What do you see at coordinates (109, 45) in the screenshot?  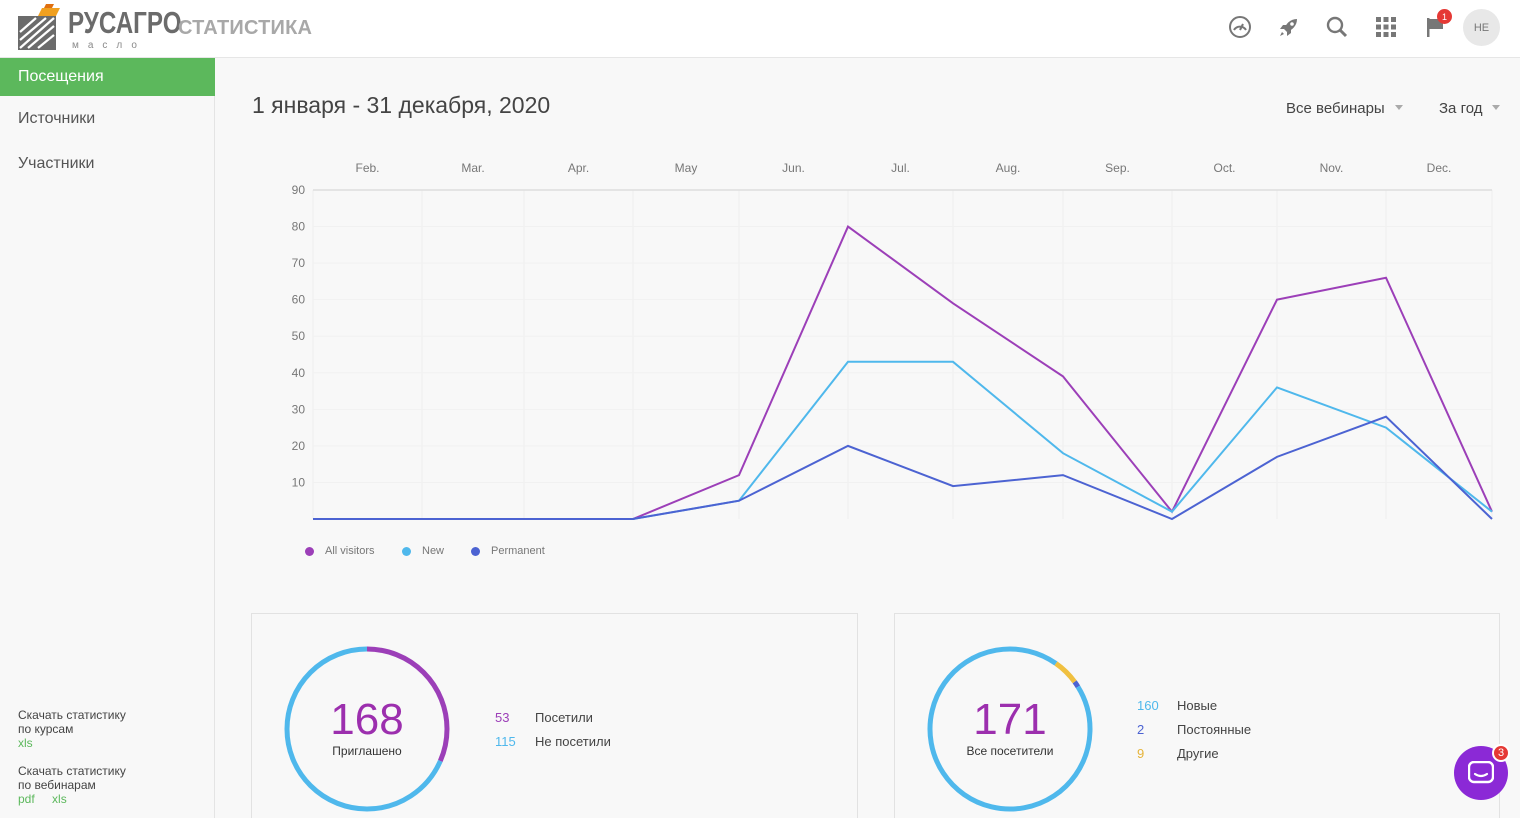 I see `logo-subtext: масло` at bounding box center [109, 45].